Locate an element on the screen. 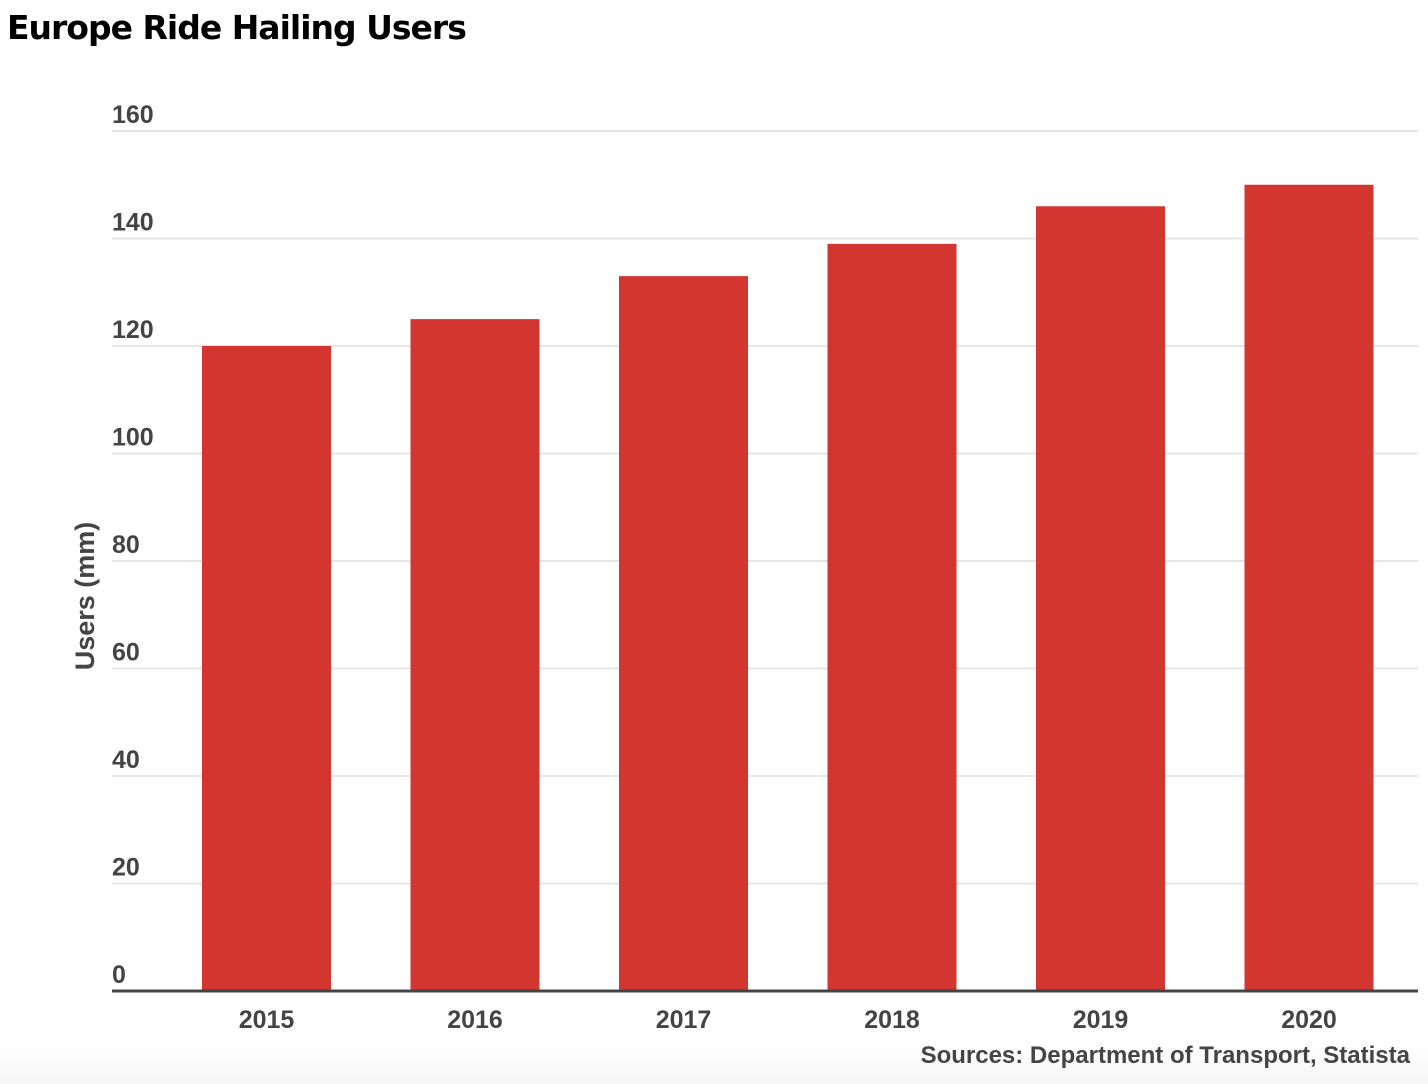 The height and width of the screenshot is (1084, 1428). footer-background is located at coordinates (714, 1062).